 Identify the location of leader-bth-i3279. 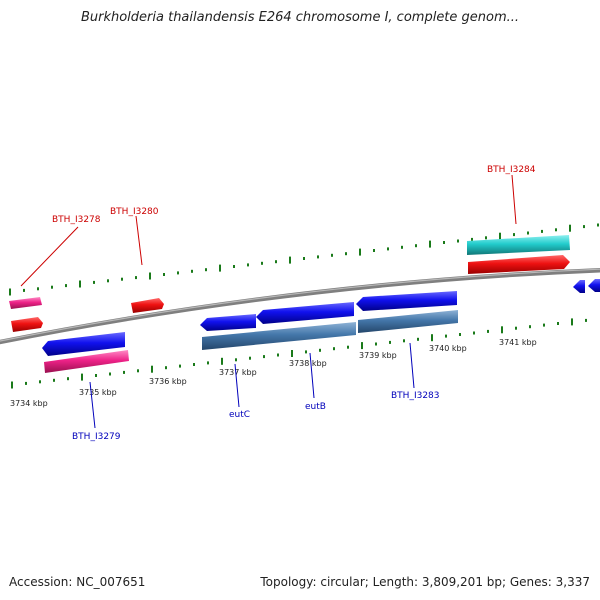
(92, 405).